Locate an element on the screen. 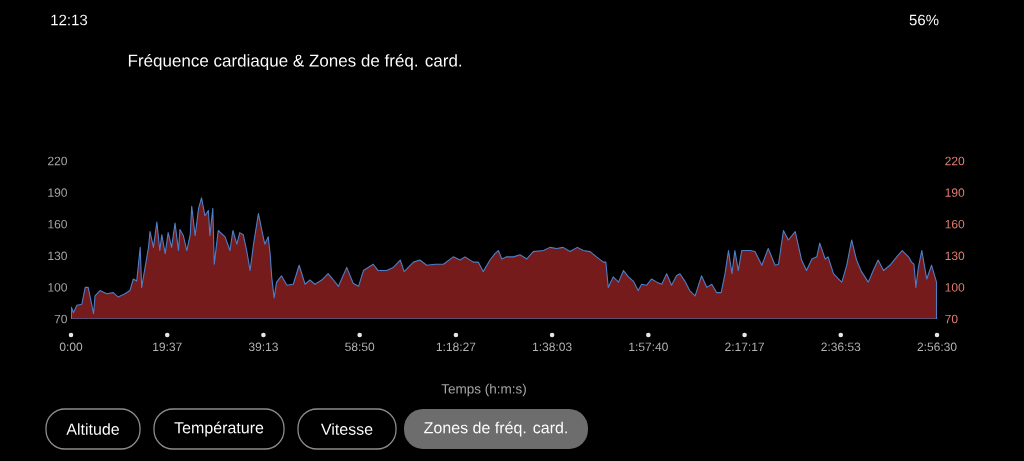 The height and width of the screenshot is (461, 1024). x-axis-title: Temps (h:m:s) is located at coordinates (483, 390).